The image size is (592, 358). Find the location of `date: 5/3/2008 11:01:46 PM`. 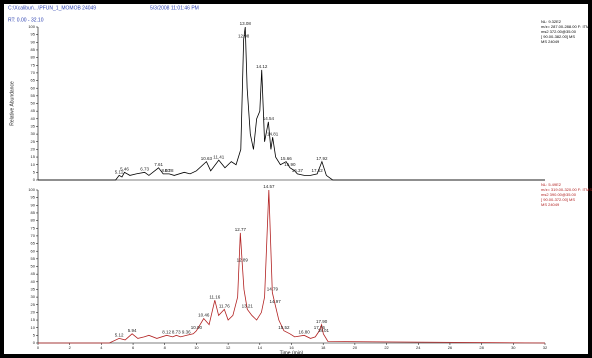

date: 5/3/2008 11:01:46 PM is located at coordinates (174, 8).